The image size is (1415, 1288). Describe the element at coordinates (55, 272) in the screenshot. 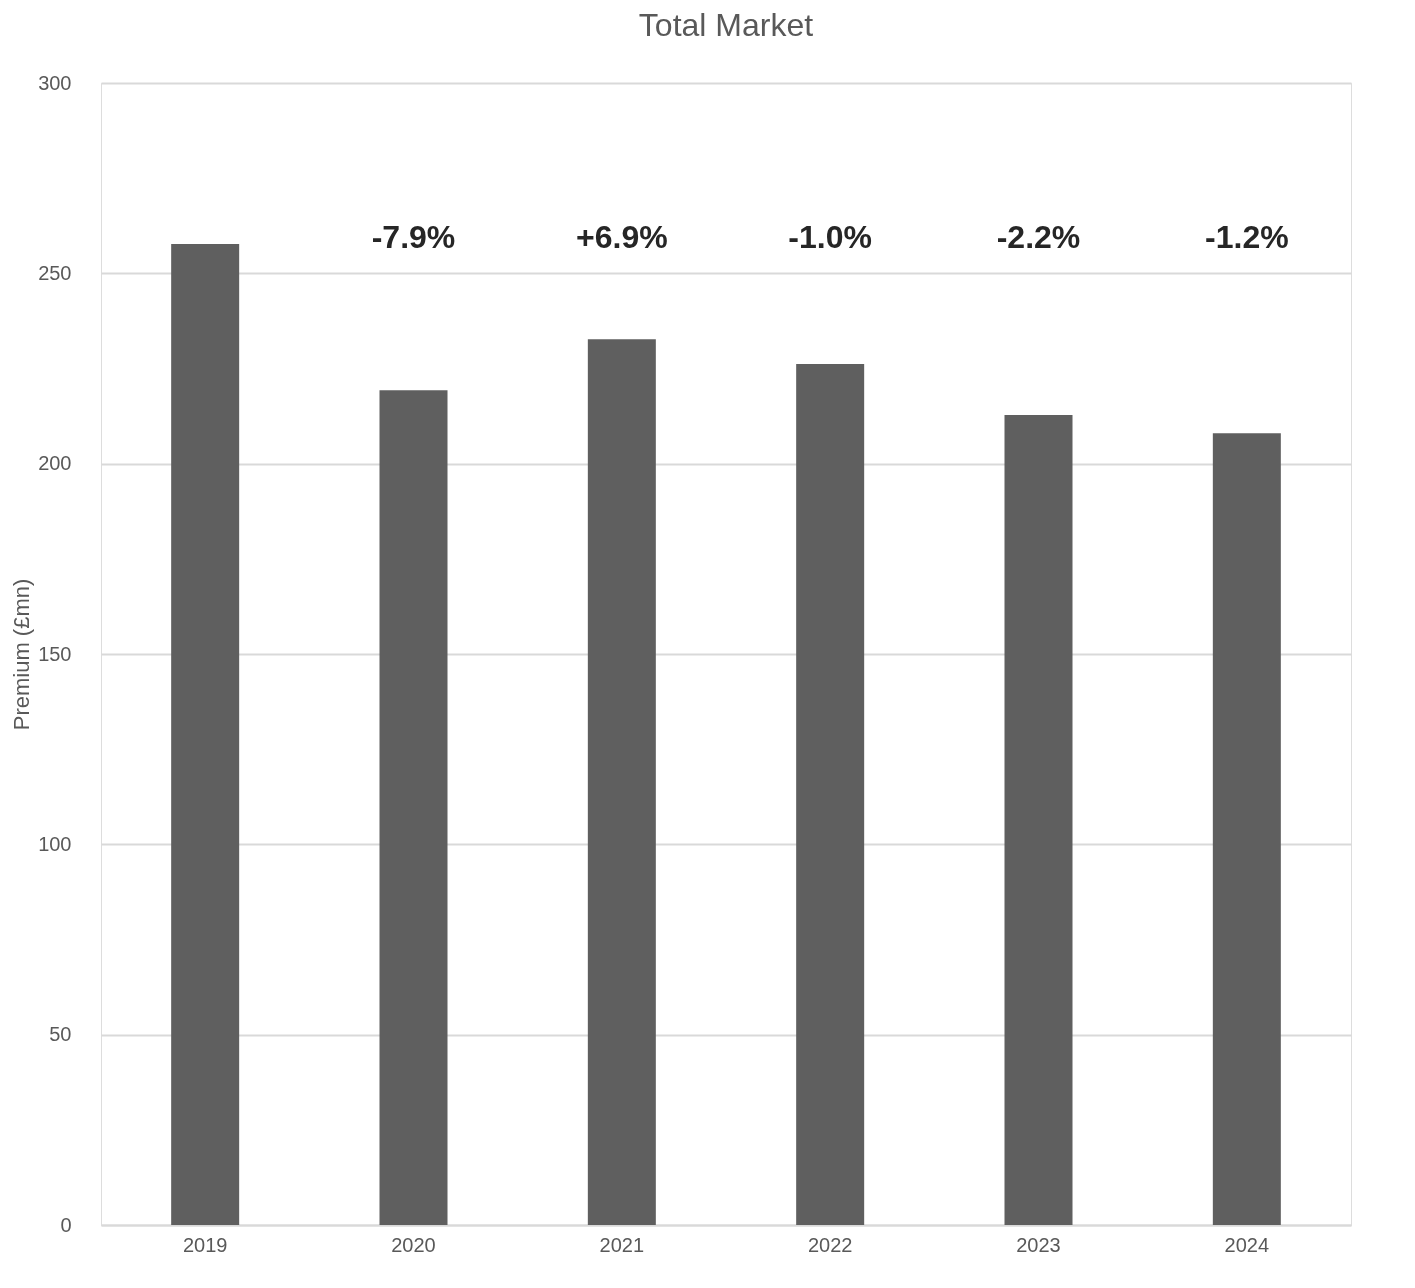

I see `y-tick-label: 250` at that location.